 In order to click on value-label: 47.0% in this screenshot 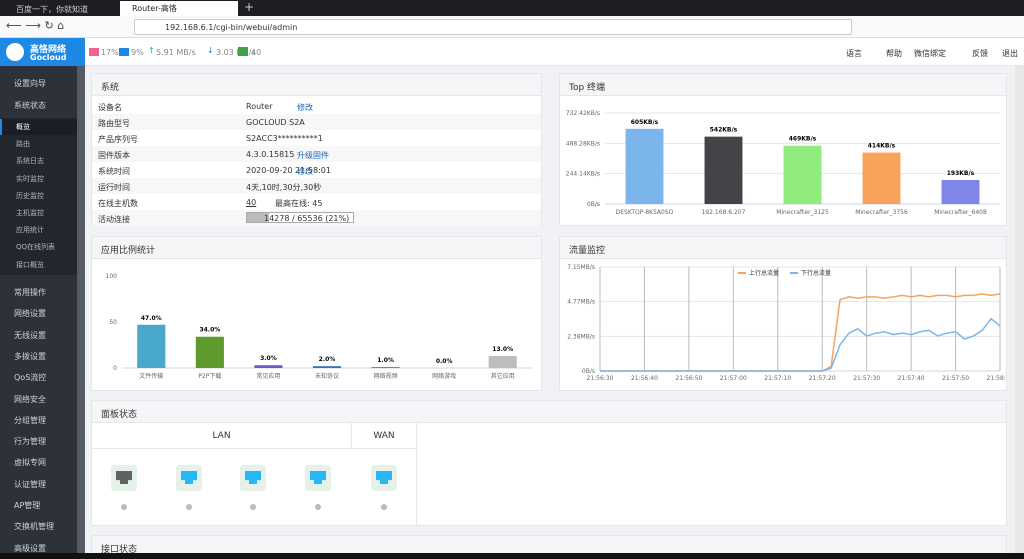, I will do `click(151, 318)`.